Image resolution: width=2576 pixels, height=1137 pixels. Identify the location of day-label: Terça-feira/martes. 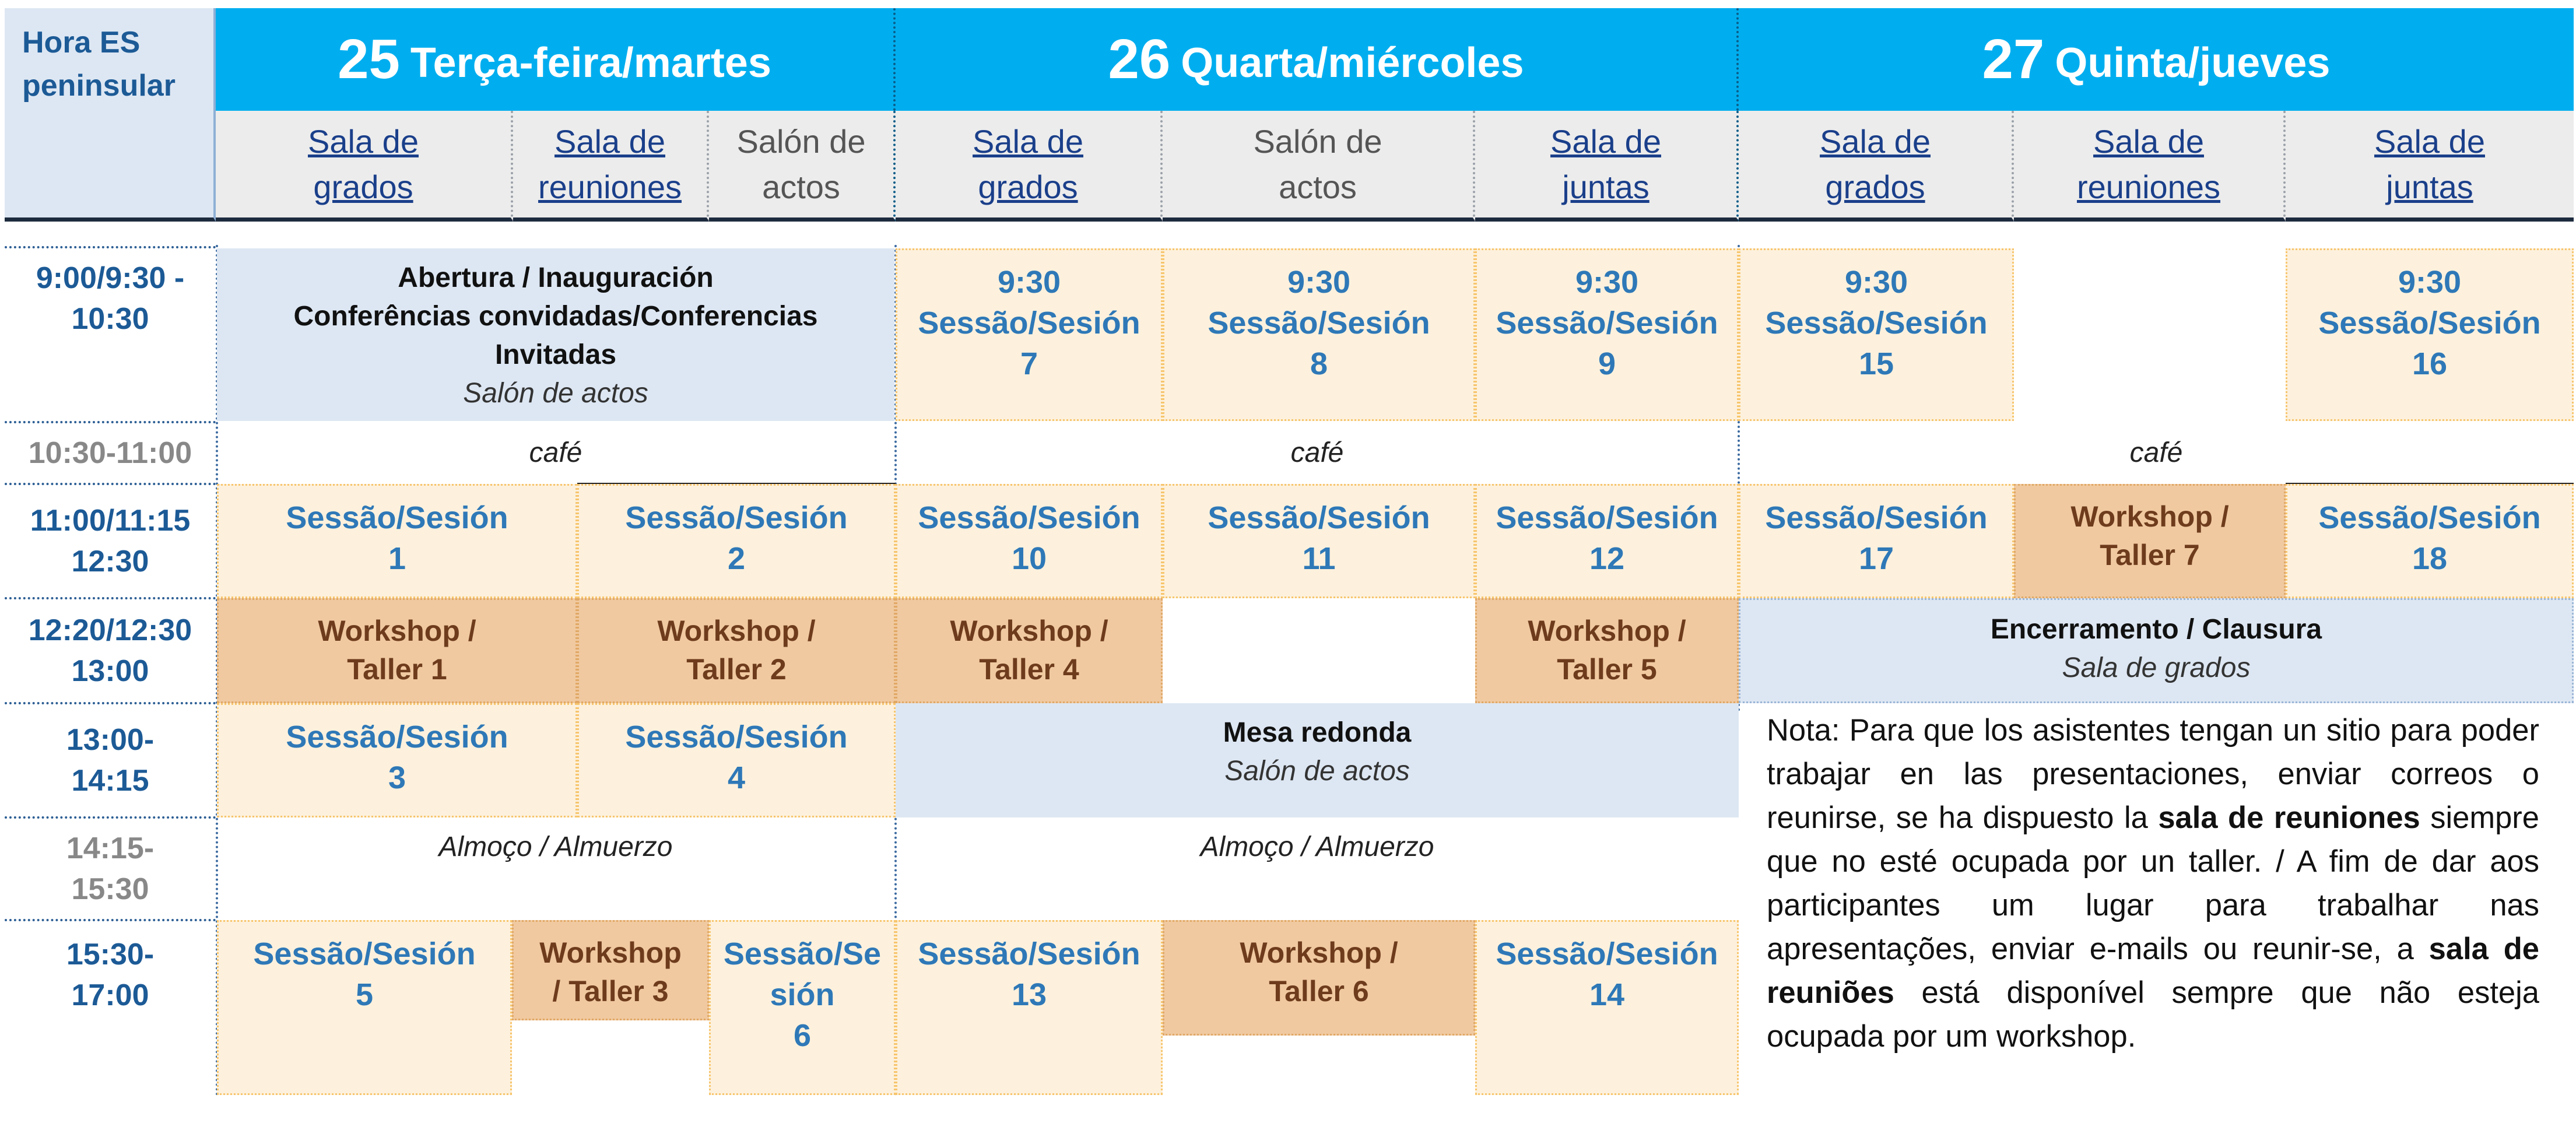
(590, 63).